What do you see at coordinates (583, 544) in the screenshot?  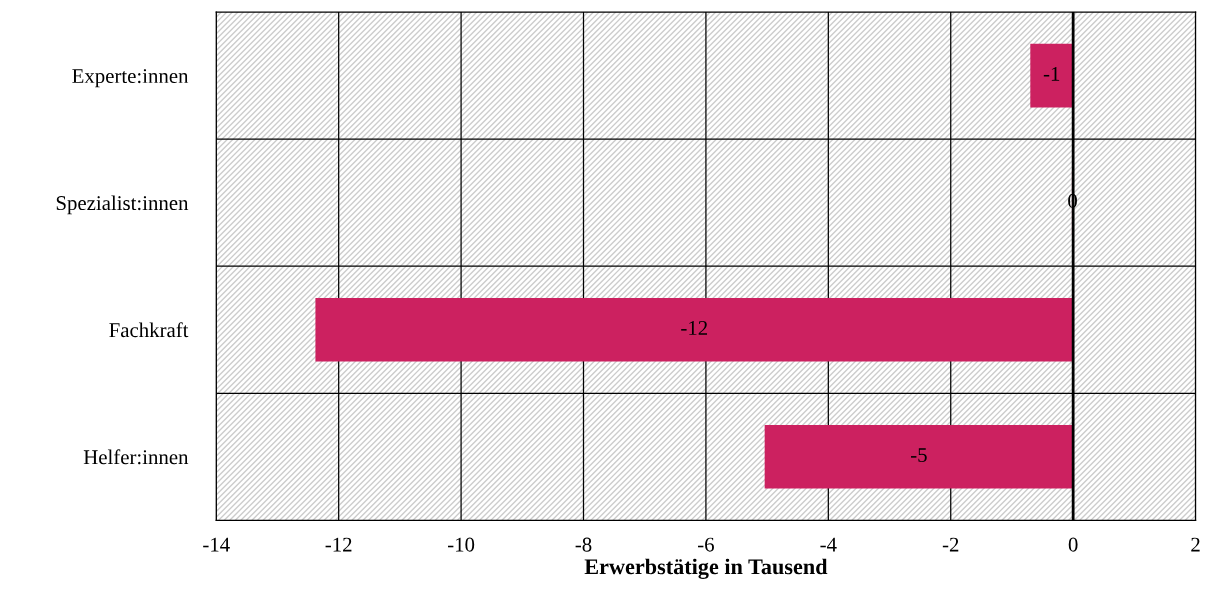 I see `x-tick-label: -8` at bounding box center [583, 544].